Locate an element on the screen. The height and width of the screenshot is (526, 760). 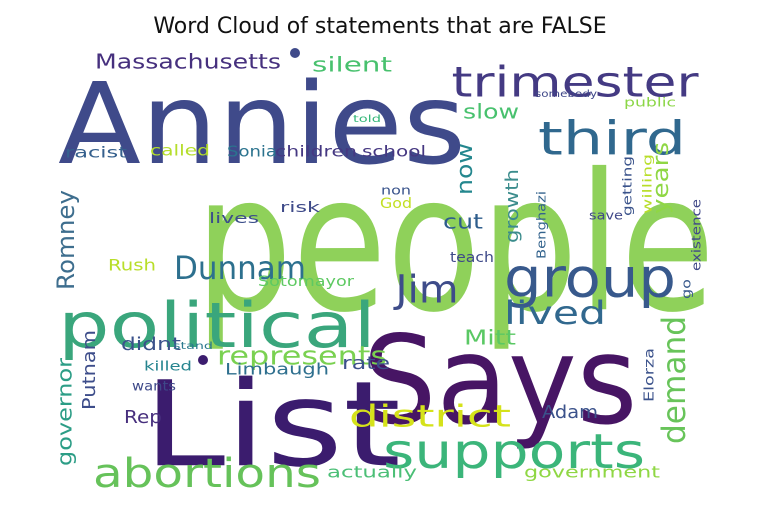
word-wants: wants is located at coordinates (154, 387).